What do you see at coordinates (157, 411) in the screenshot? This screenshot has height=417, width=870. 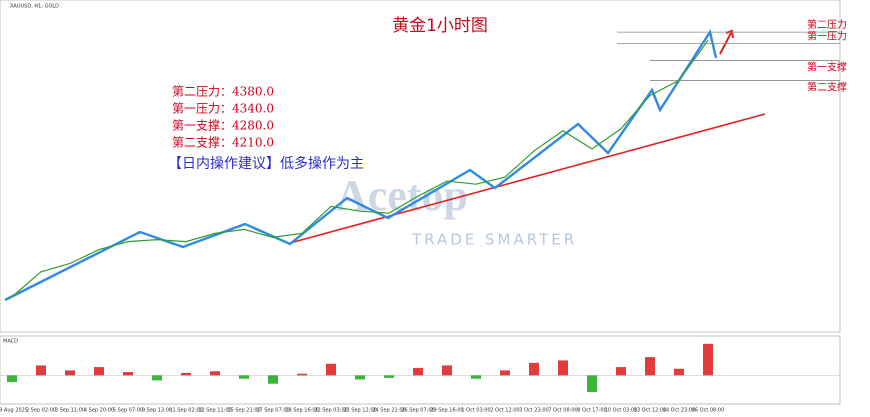 I see `x-tick-label: 9 Sep 13:00` at bounding box center [157, 411].